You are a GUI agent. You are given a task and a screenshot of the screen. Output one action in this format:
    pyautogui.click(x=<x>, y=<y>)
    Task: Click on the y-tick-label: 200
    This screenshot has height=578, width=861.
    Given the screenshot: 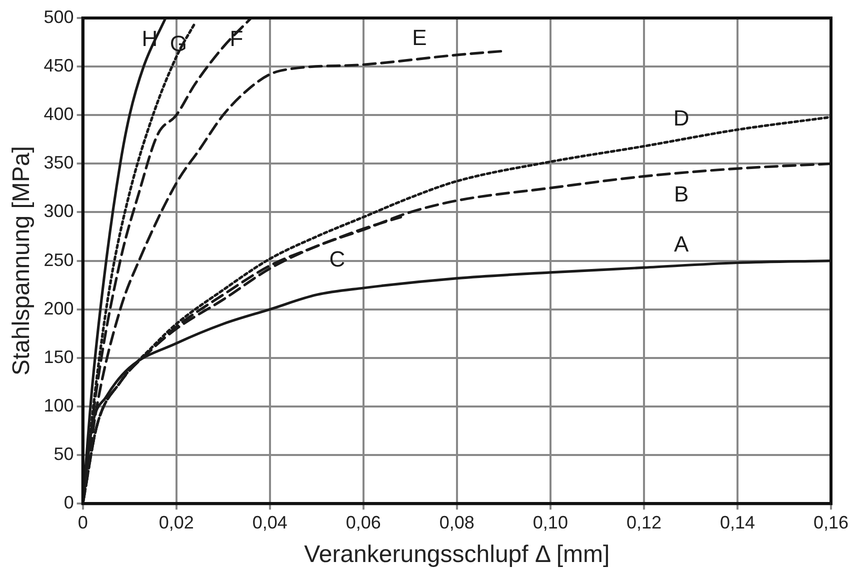 What is the action you would take?
    pyautogui.click(x=59, y=308)
    